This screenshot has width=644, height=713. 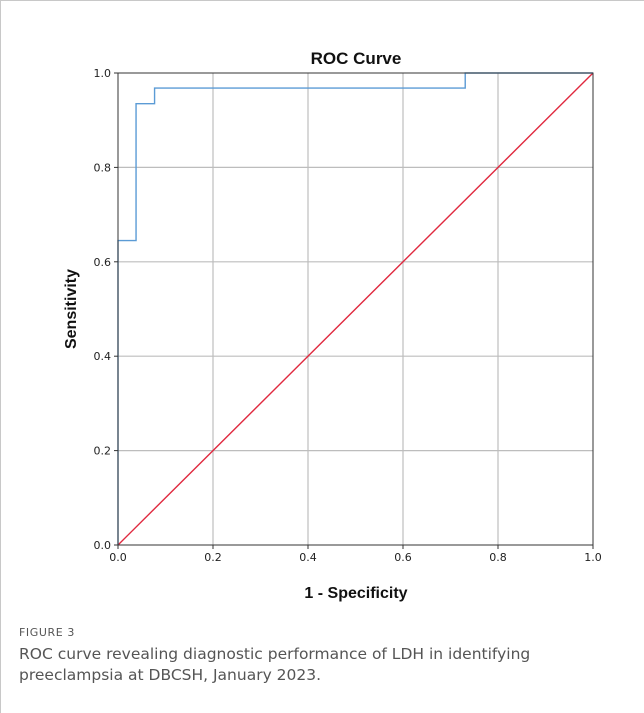 I want to click on x-tick-label: 0.8, so click(x=498, y=557).